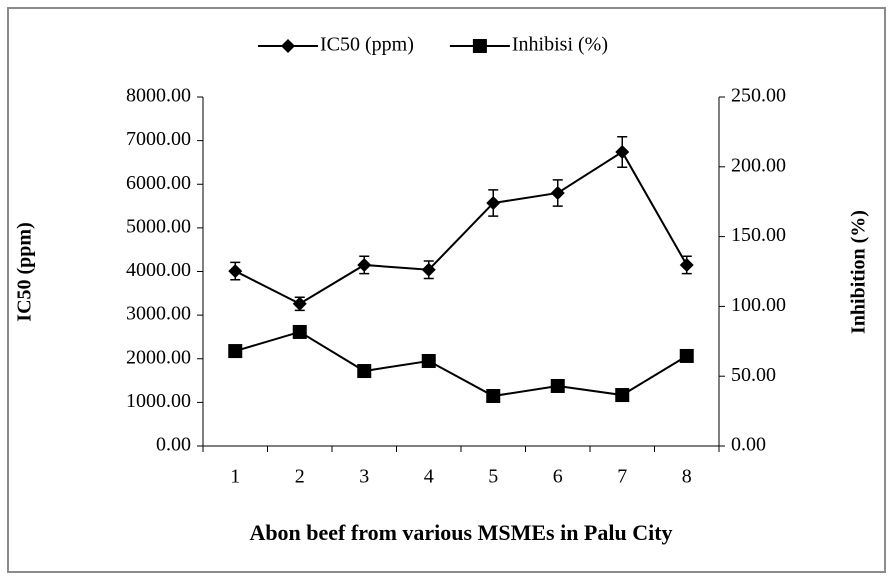 The image size is (893, 580). I want to click on legend-label: IC50 (ppm), so click(367, 45).